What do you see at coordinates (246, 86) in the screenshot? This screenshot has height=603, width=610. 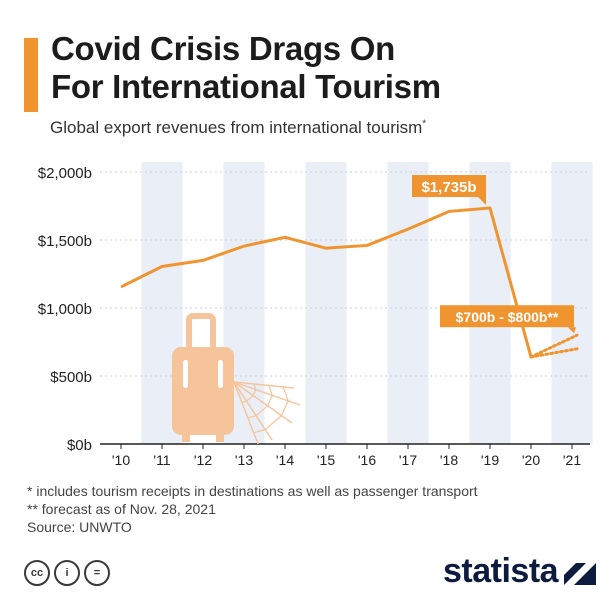 I see `title-line-2: For International Tourism` at bounding box center [246, 86].